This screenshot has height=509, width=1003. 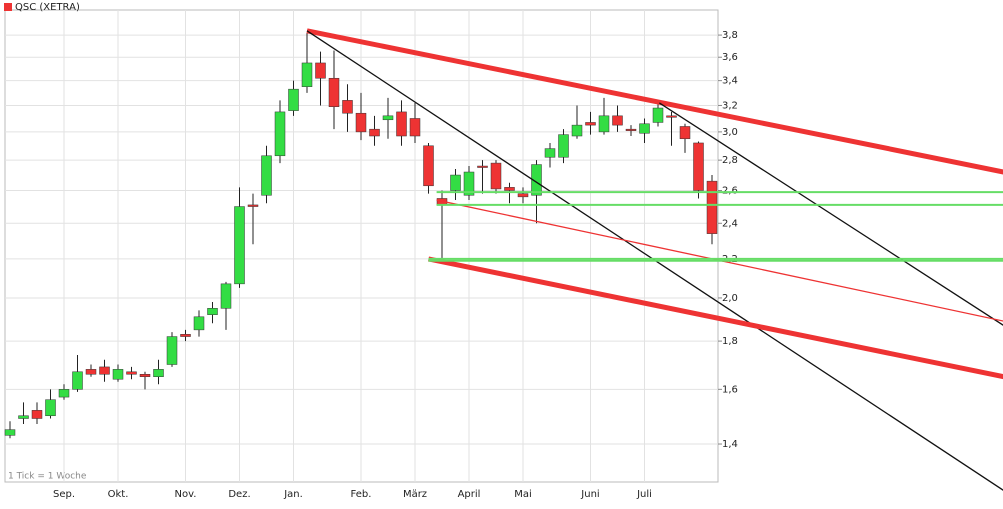 What do you see at coordinates (415, 494) in the screenshot?
I see `x-tick-label: März` at bounding box center [415, 494].